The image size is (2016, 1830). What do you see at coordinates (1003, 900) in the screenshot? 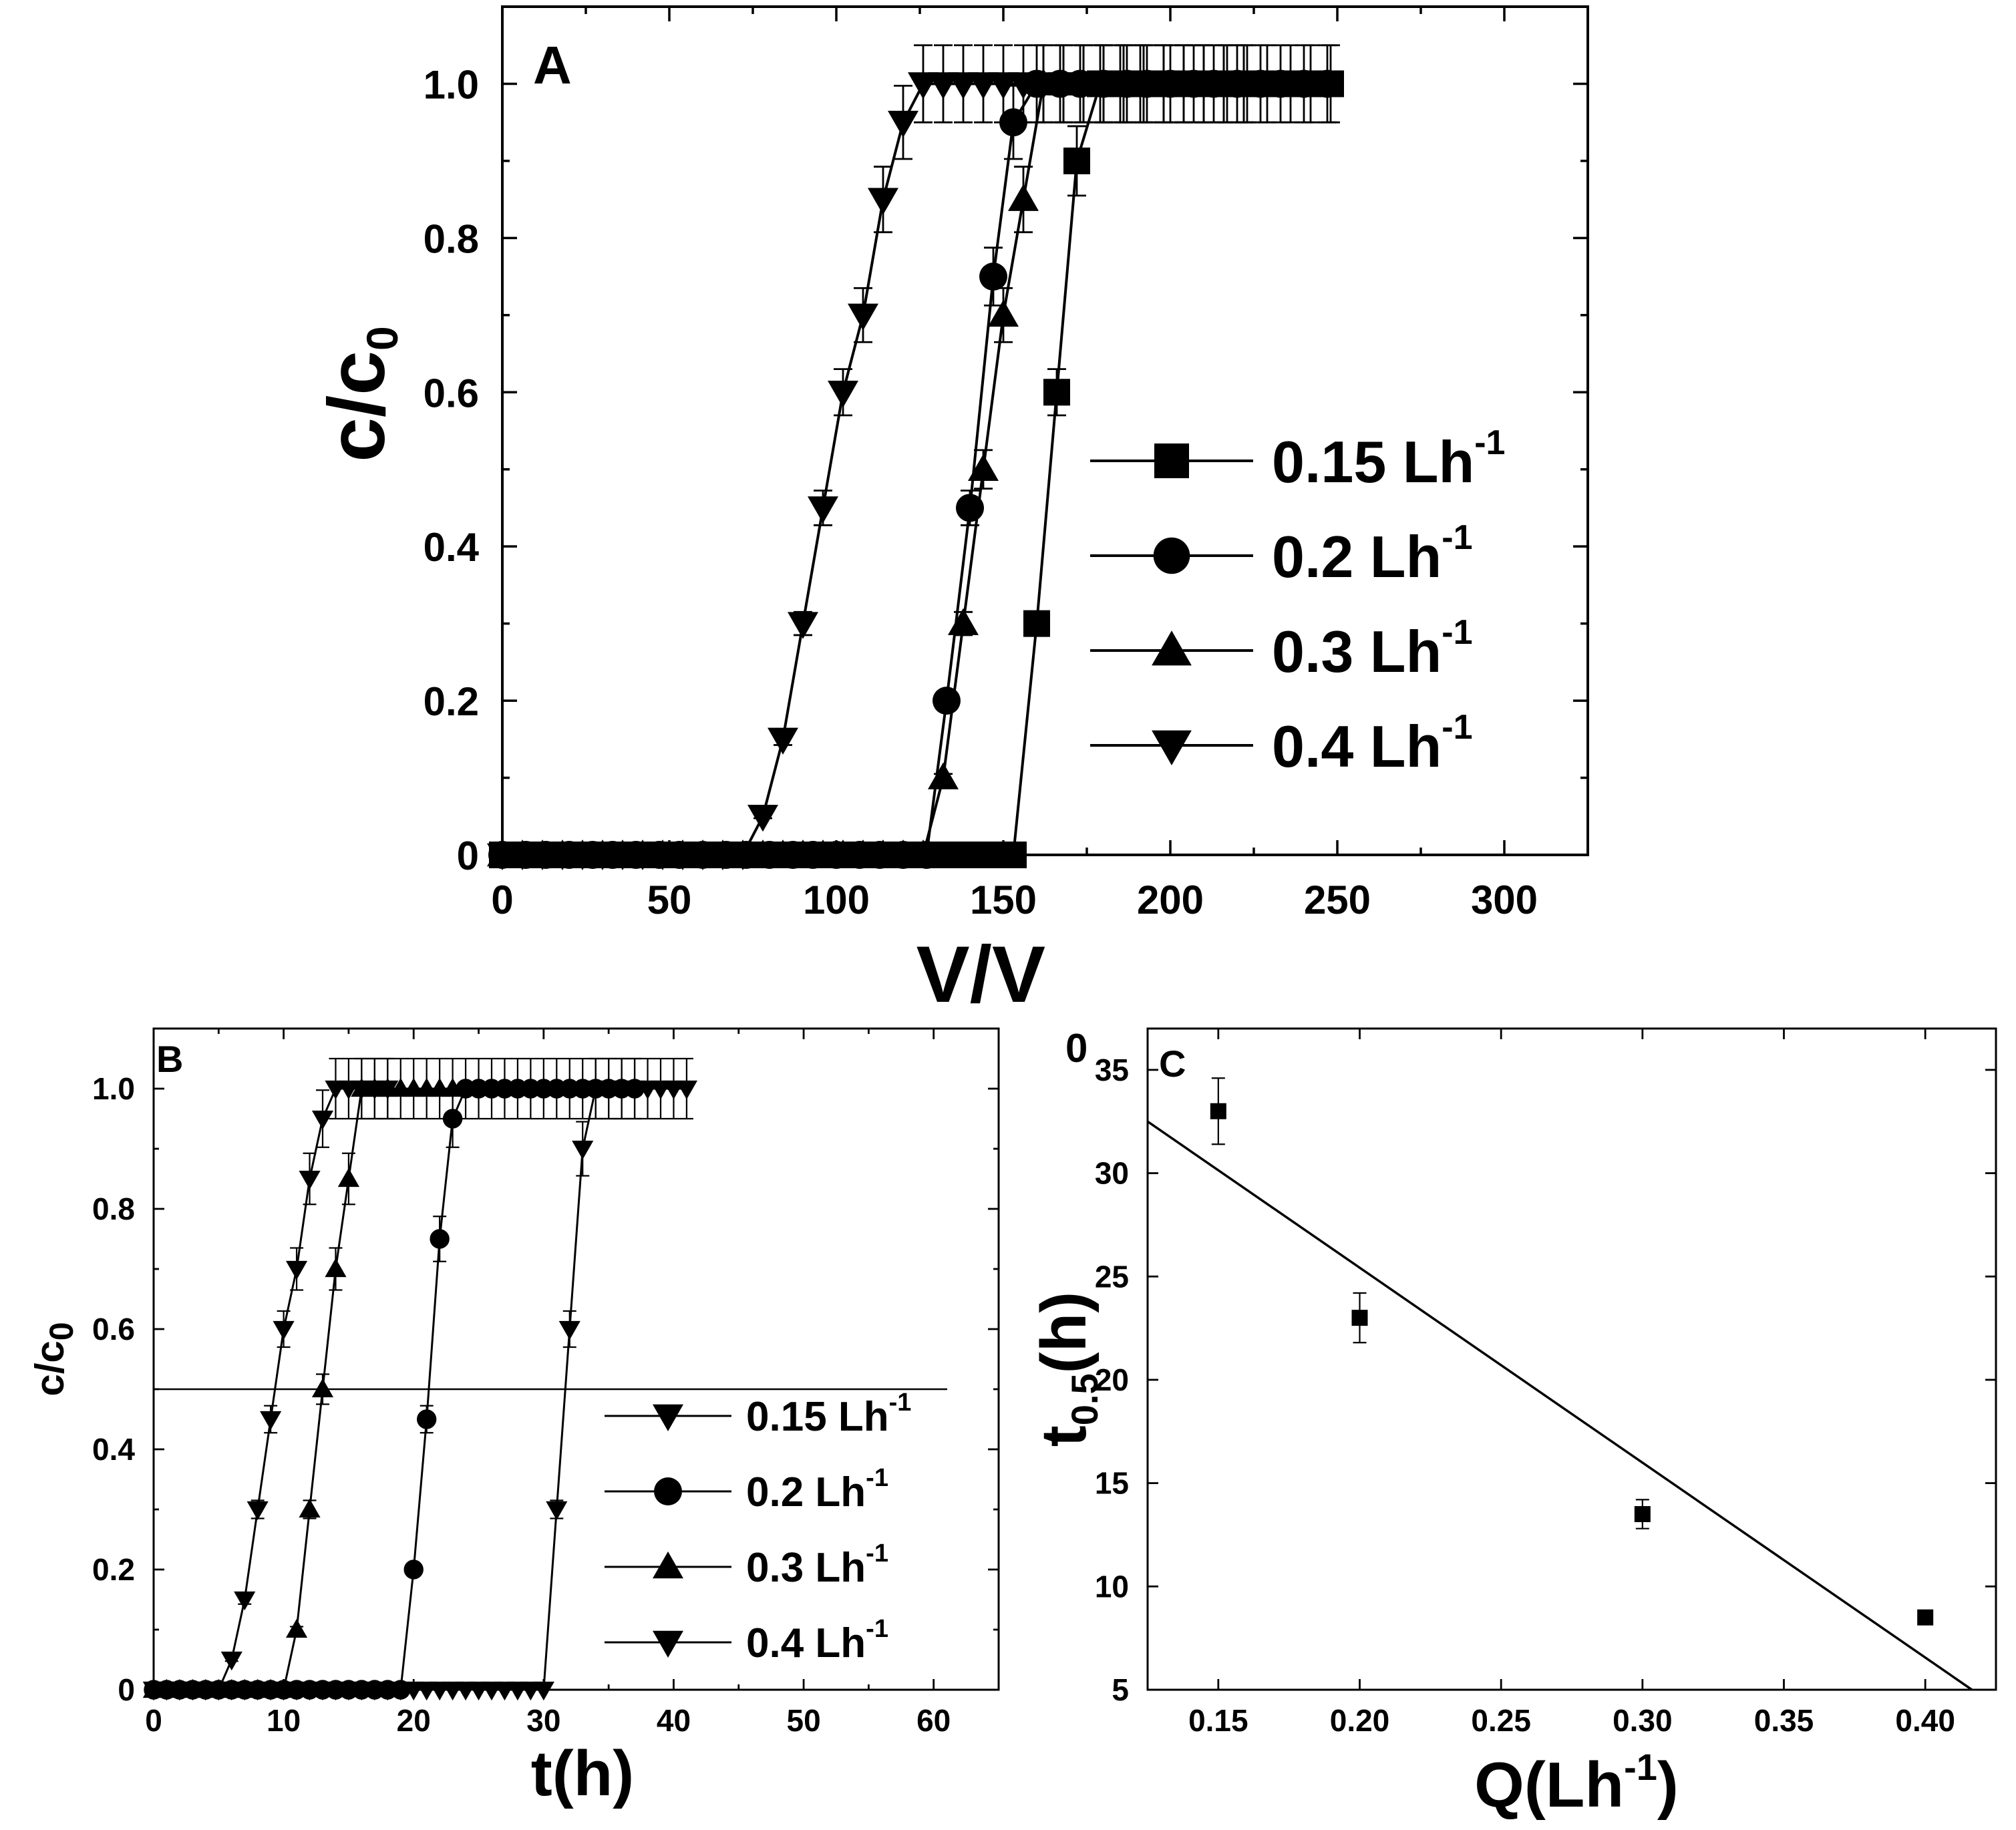
I see `x-tick-label: 150` at bounding box center [1003, 900].